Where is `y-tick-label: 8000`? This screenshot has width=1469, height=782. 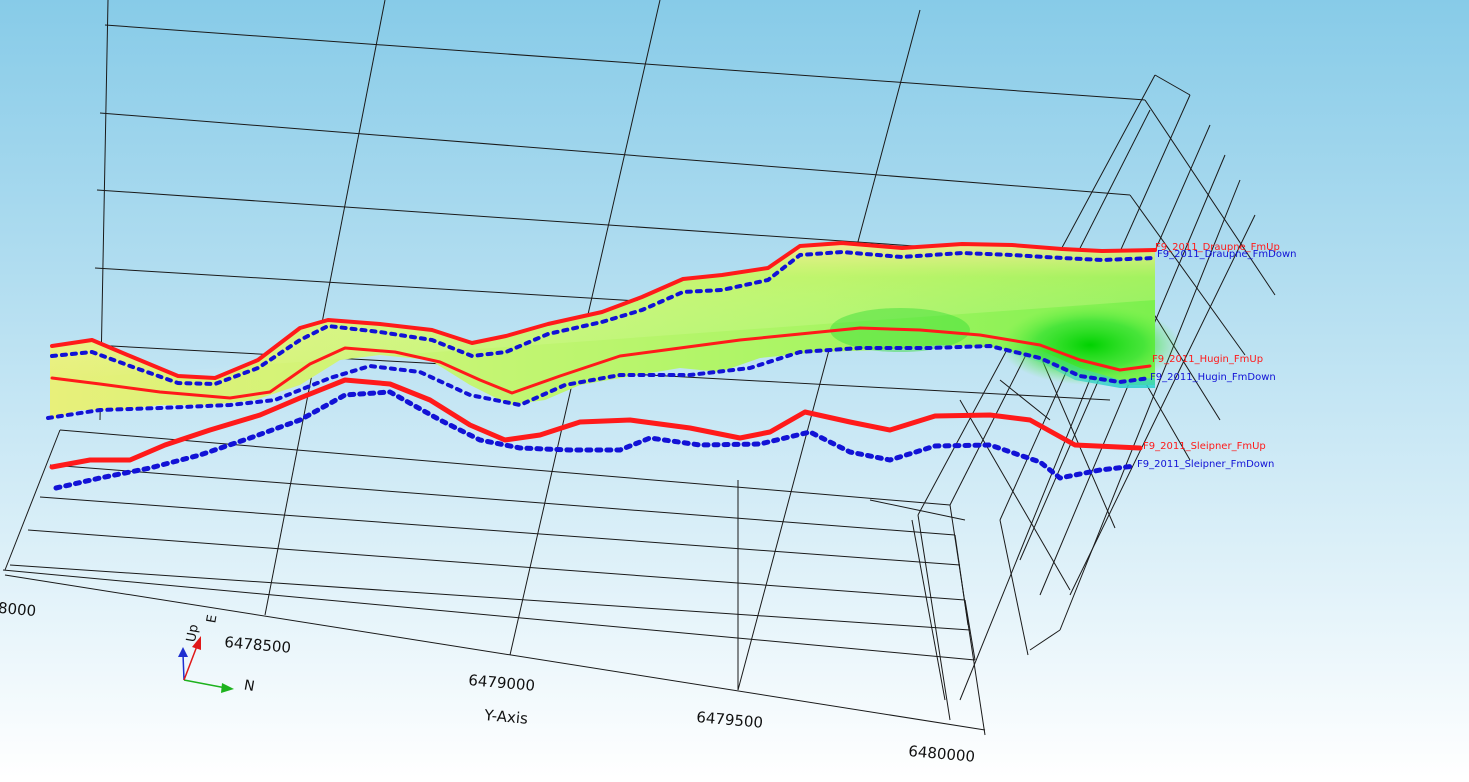 y-tick-label: 8000 is located at coordinates (18, 609).